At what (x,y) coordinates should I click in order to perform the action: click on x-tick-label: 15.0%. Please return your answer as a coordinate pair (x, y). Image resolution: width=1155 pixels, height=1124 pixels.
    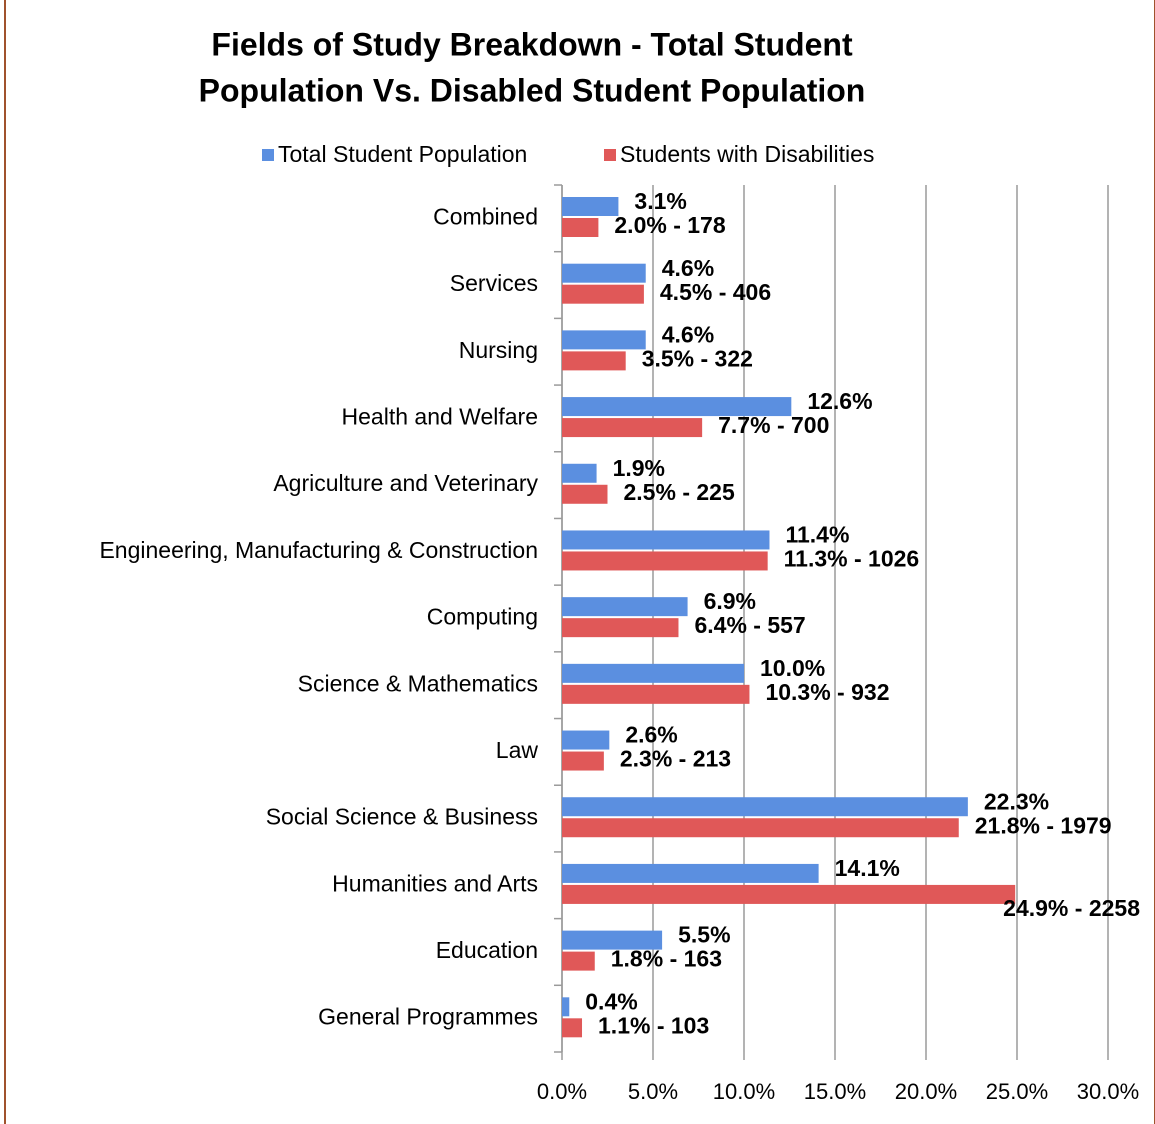
    Looking at the image, I should click on (835, 1091).